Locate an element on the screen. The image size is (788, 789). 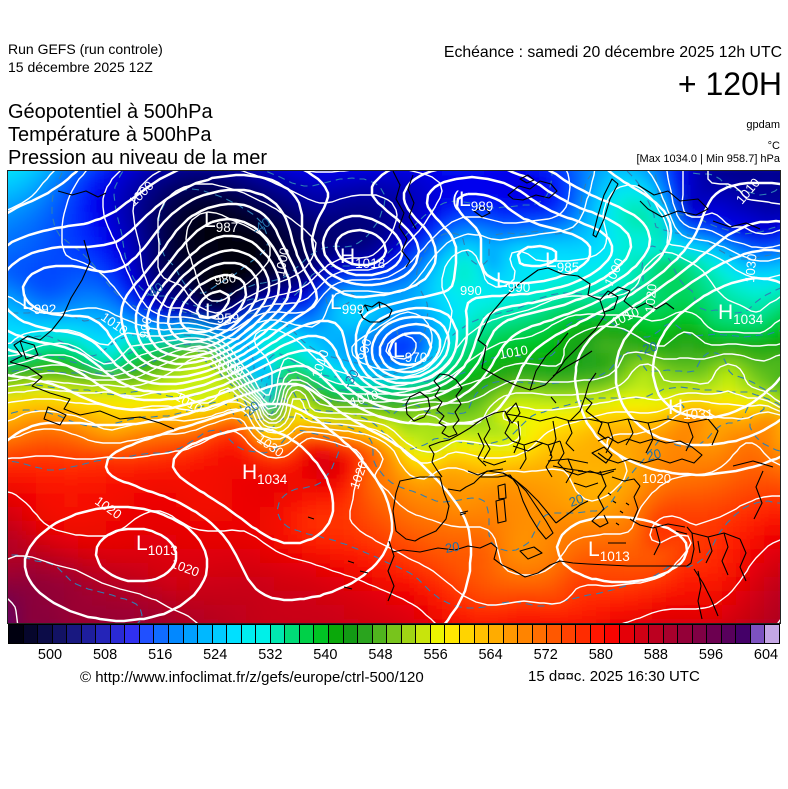
svg-text: -20 is located at coordinates (648, 348).